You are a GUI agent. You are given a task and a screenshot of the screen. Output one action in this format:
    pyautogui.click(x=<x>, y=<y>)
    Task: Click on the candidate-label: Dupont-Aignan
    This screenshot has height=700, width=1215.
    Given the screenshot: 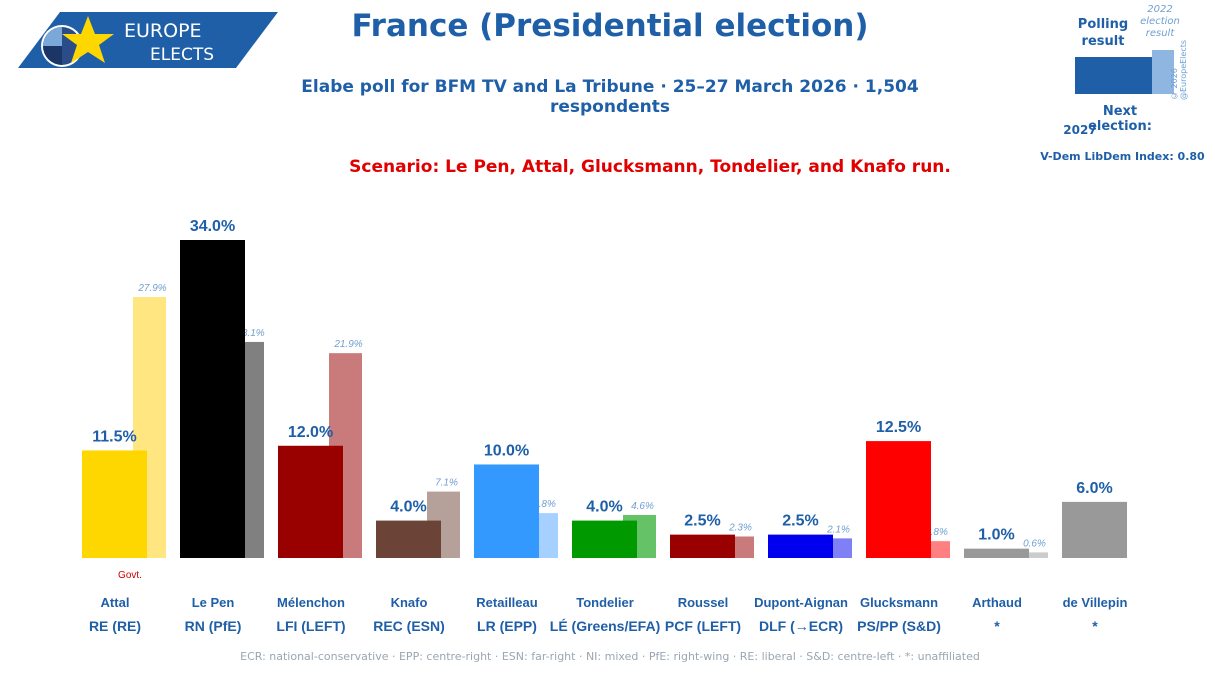 What is the action you would take?
    pyautogui.click(x=801, y=602)
    